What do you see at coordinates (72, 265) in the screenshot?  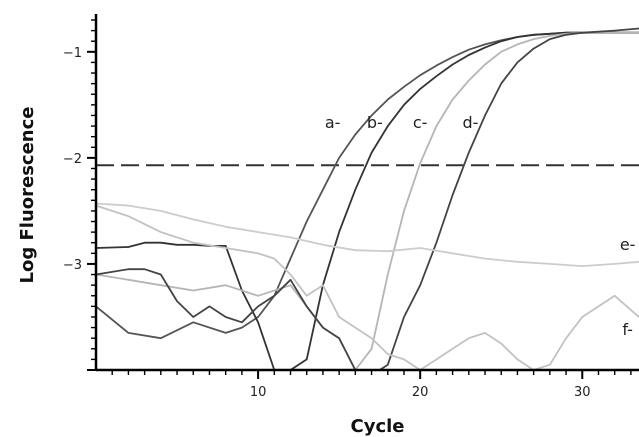 I see `y-tick-label: −3` at bounding box center [72, 265].